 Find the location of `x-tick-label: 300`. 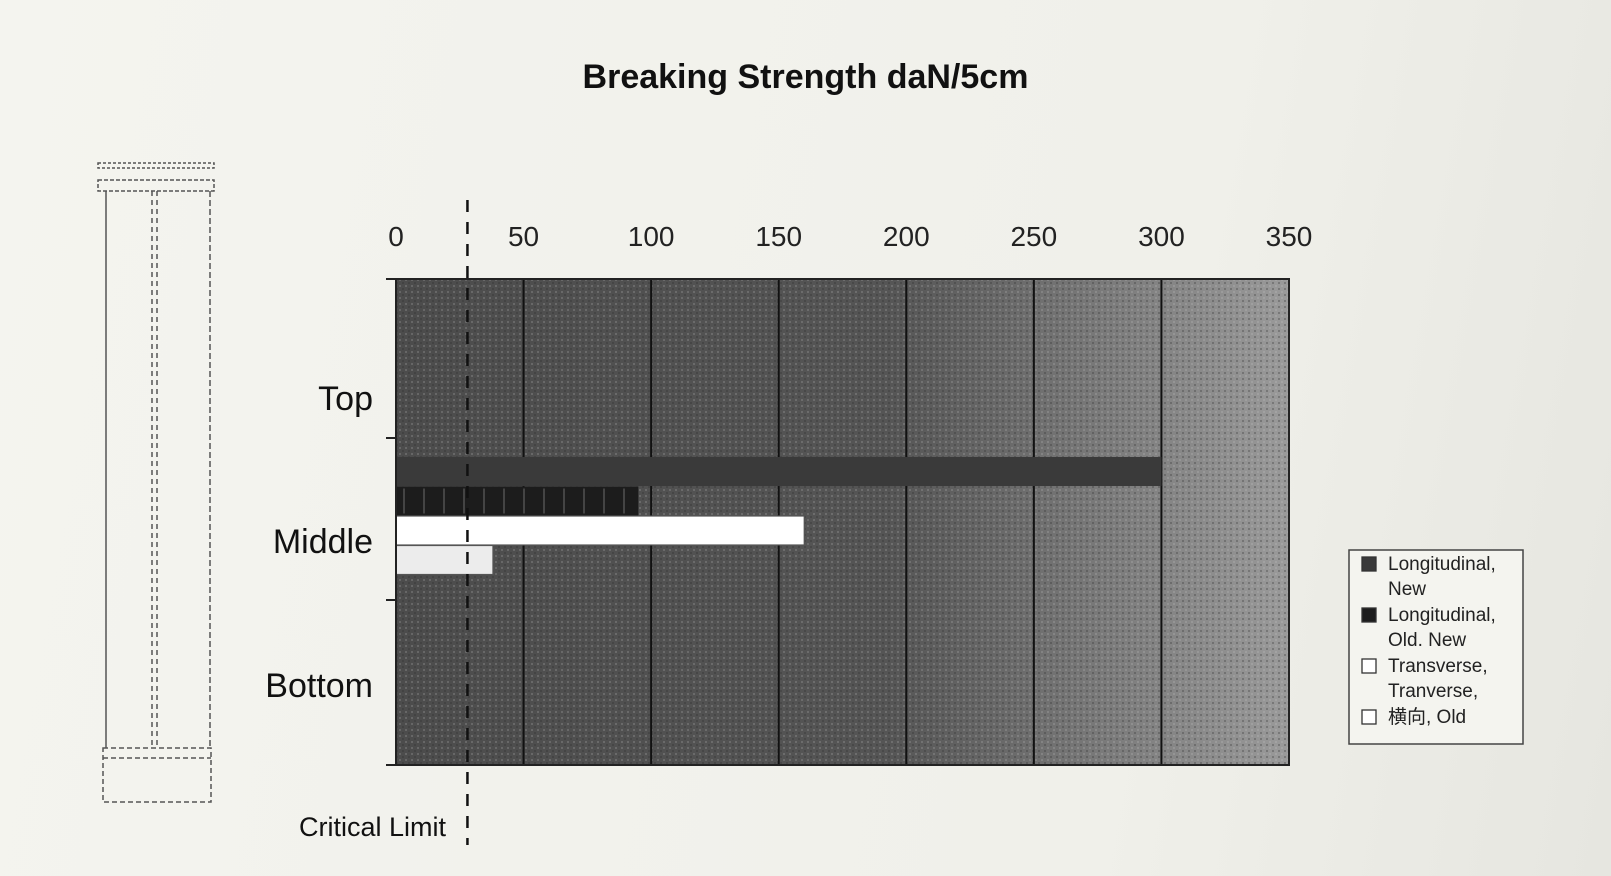

x-tick-label: 300 is located at coordinates (1161, 236).